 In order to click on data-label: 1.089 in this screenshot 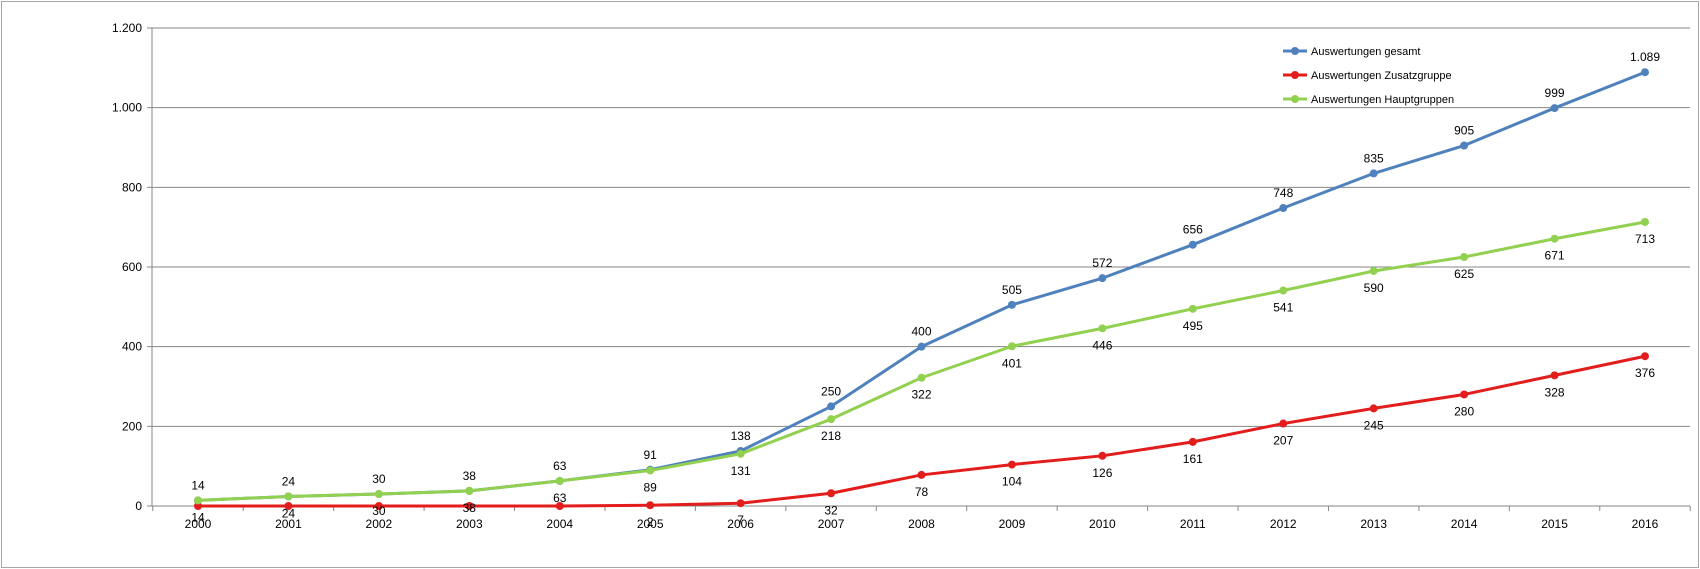, I will do `click(1645, 57)`.